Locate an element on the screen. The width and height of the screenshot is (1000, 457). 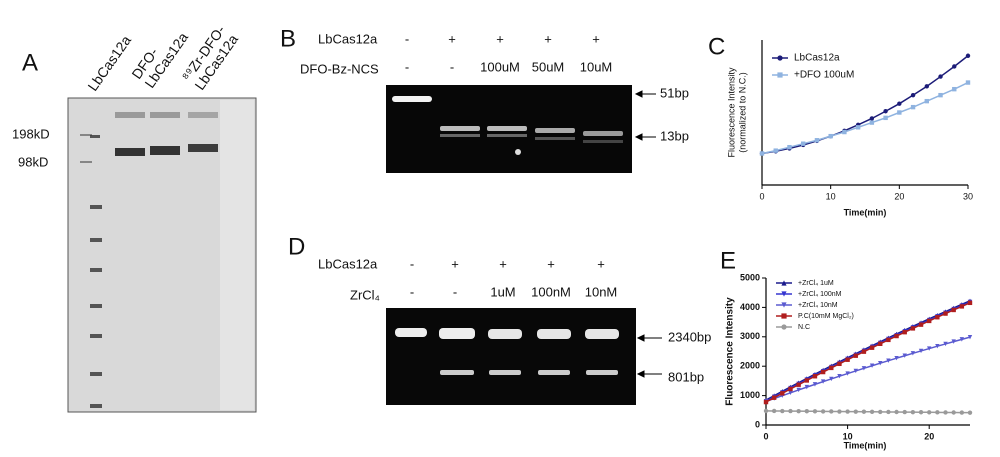
condition-value: 100uM is located at coordinates (500, 66).